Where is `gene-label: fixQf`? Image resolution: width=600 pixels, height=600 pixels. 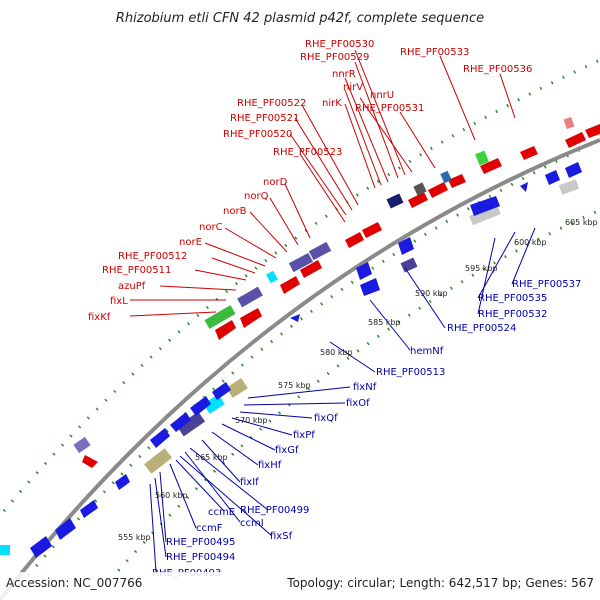 gene-label: fixQf is located at coordinates (326, 418).